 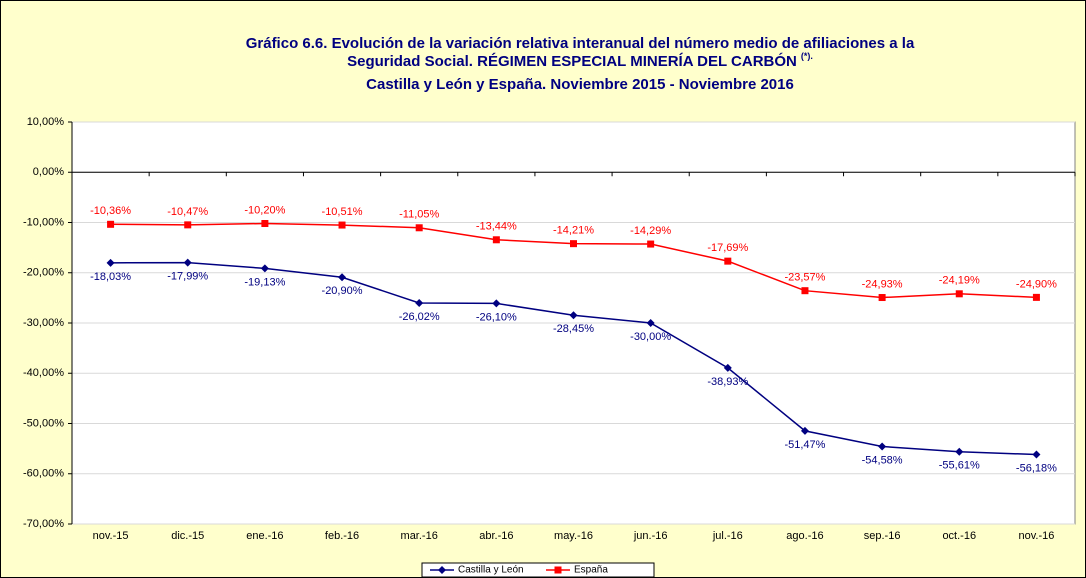 I want to click on y-tick-label: -10,00%, so click(x=43, y=222).